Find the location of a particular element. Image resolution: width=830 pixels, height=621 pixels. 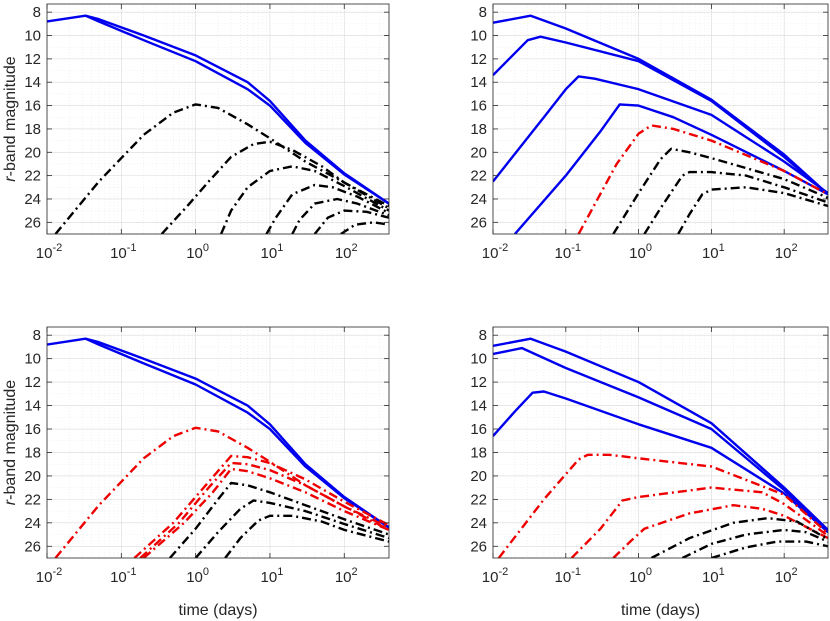

tick-marks is located at coordinates (660, 119).